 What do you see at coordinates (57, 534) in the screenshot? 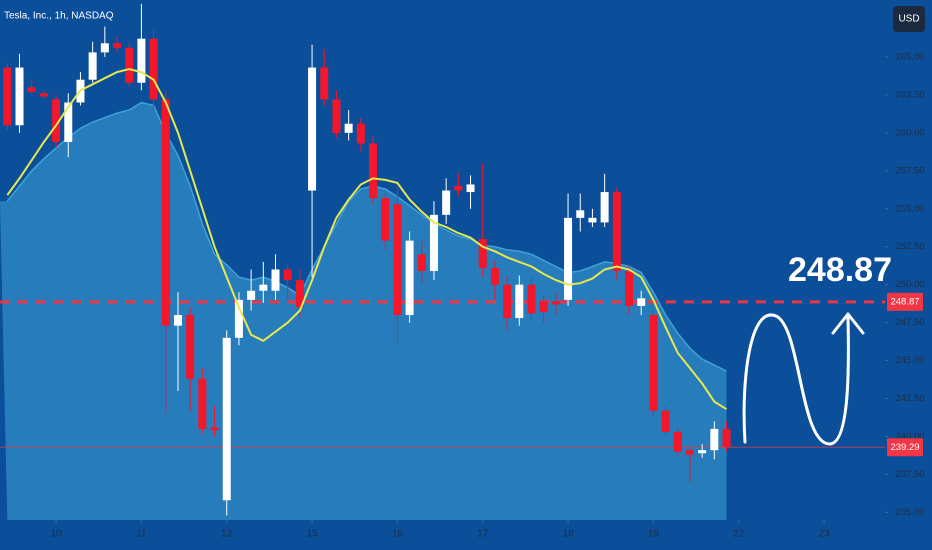
I see `x-tick-label: 10` at bounding box center [57, 534].